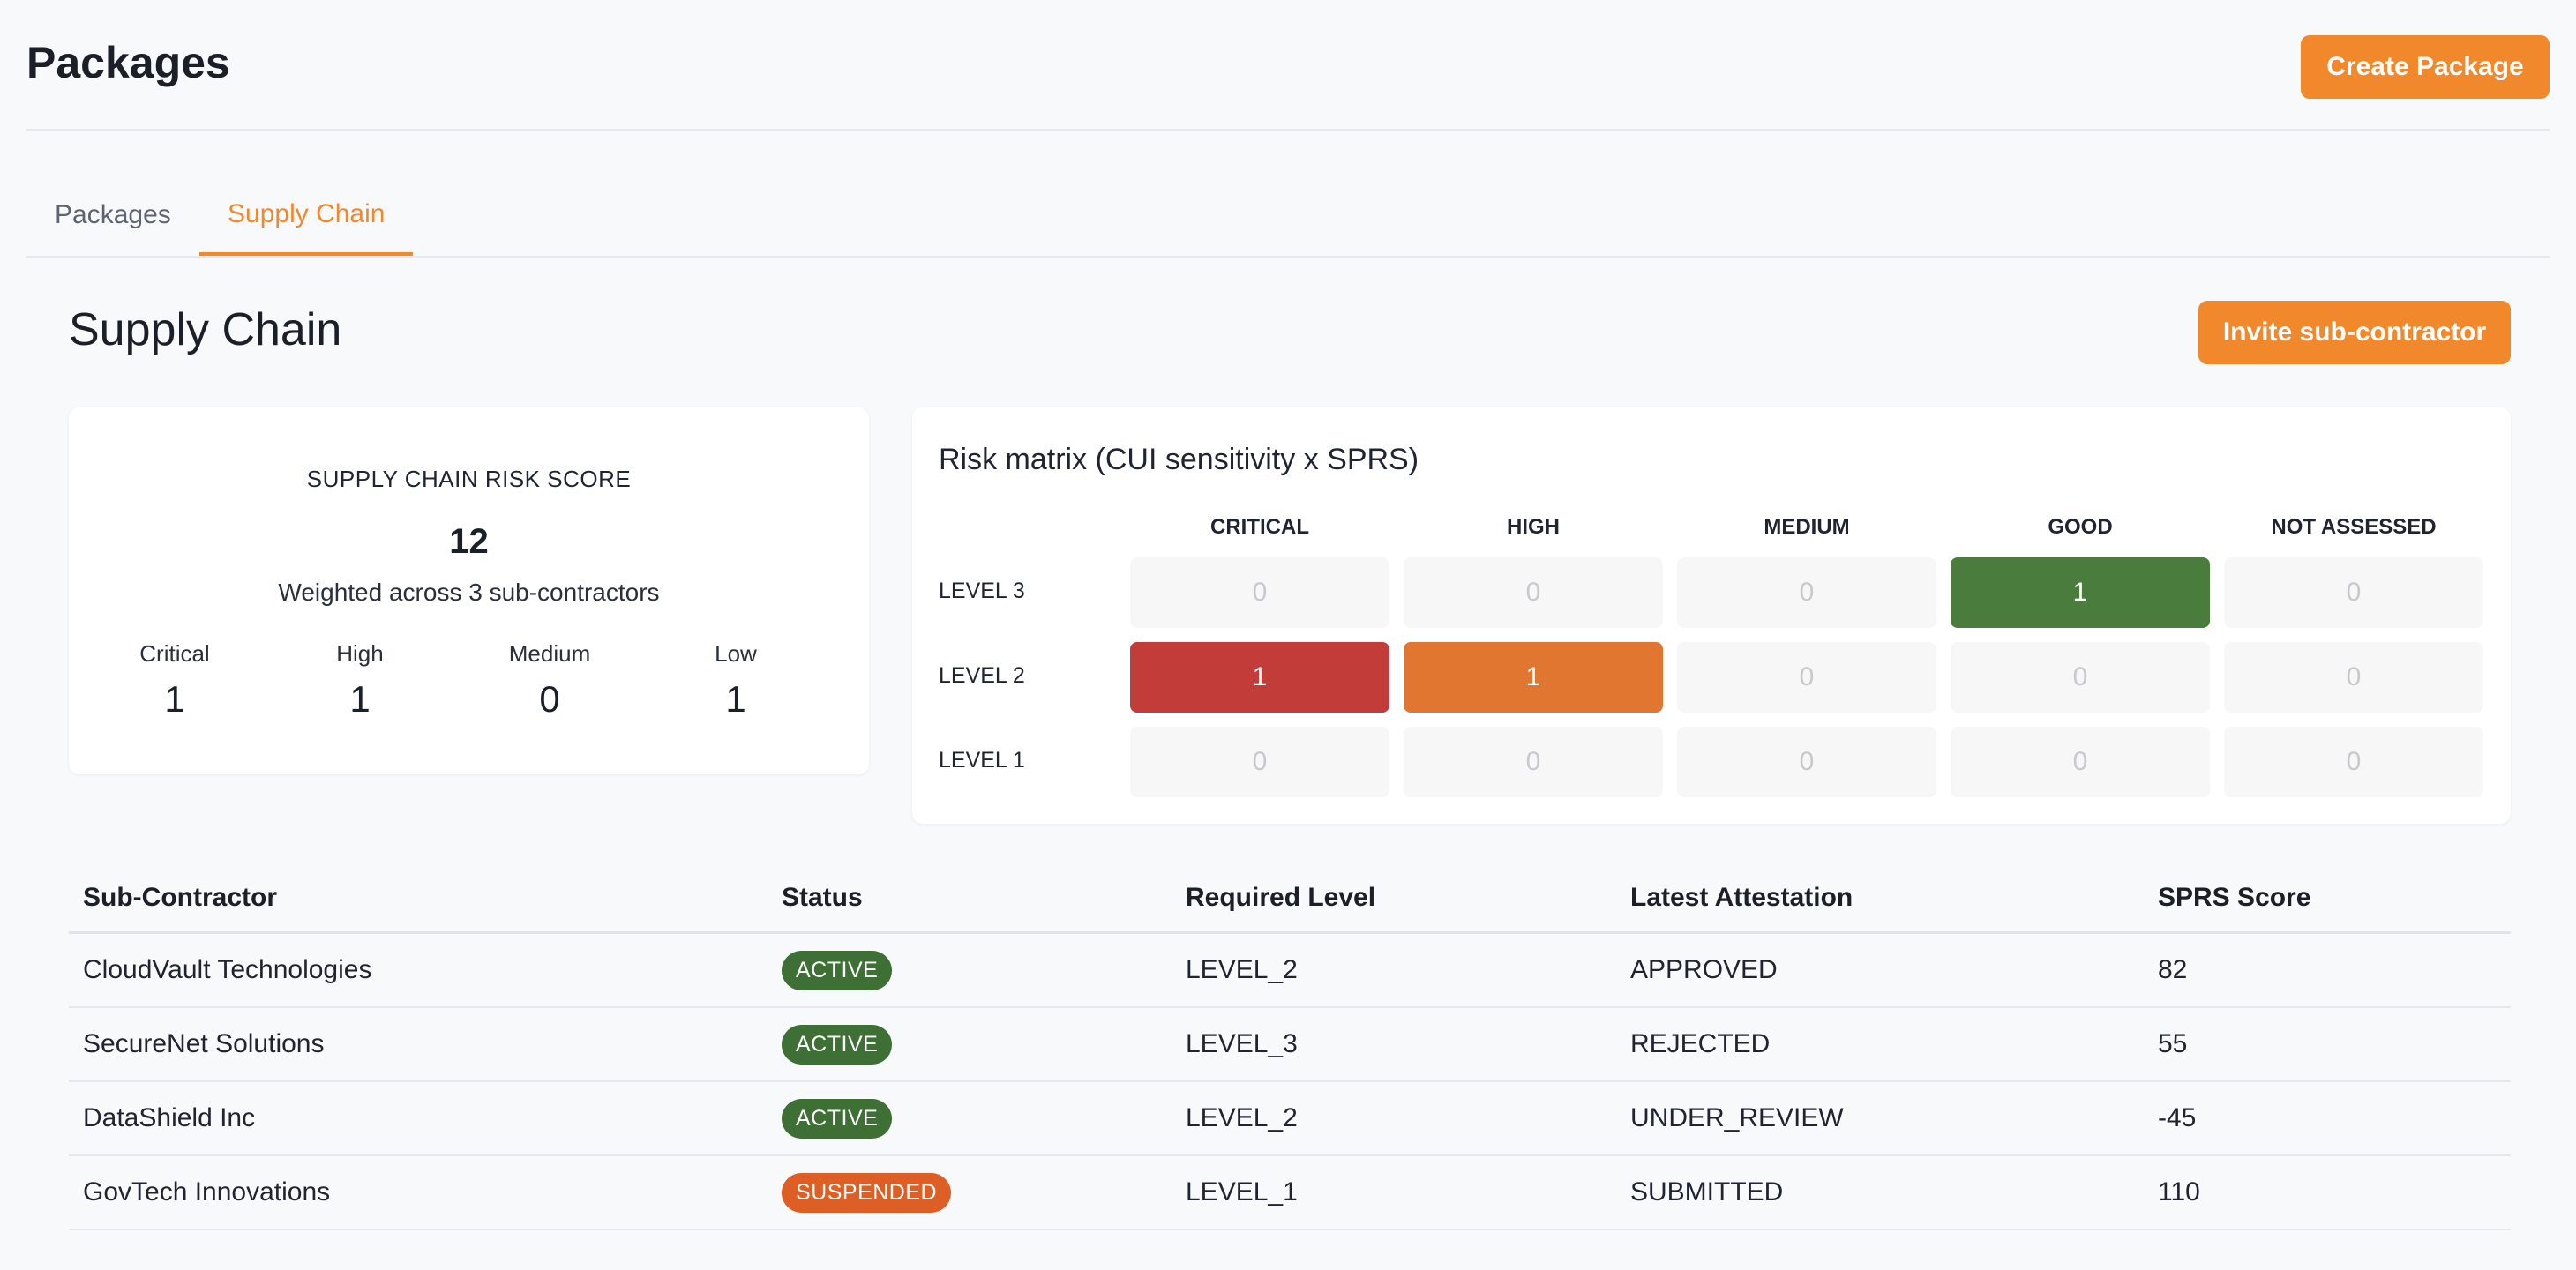  Describe the element at coordinates (1288, 65) in the screenshot. I see `page-header: Packages Create Package` at that location.